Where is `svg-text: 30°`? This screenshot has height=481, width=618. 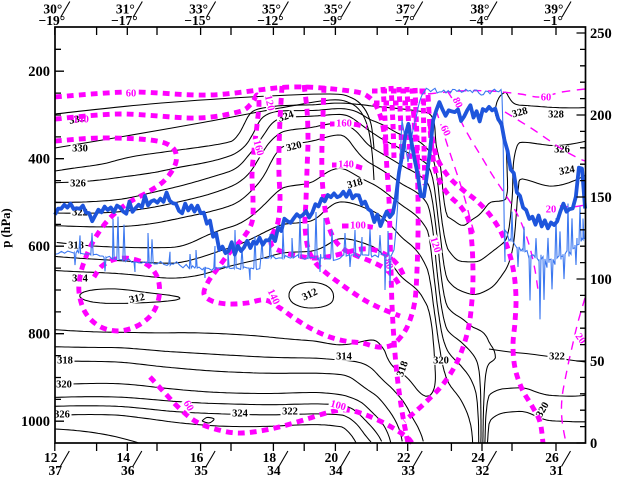 svg-text: 30° is located at coordinates (52, 9).